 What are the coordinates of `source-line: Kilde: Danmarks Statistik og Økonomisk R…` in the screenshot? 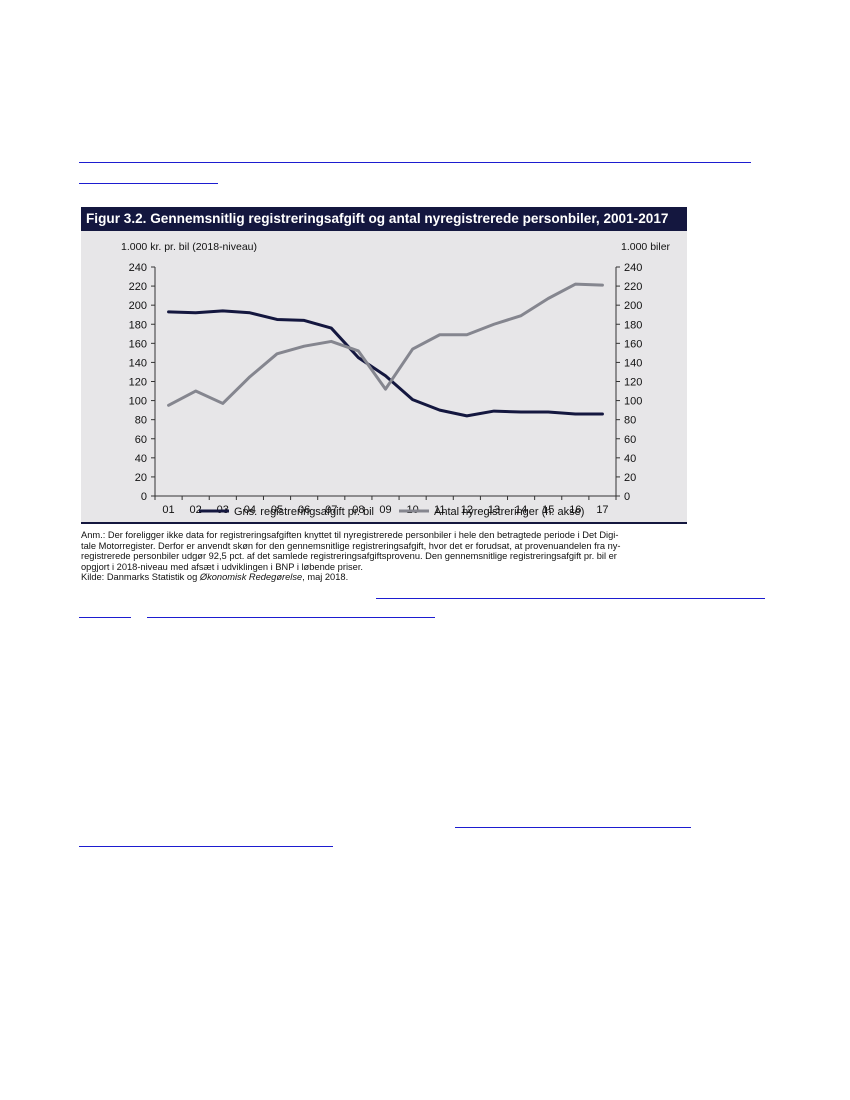 It's located at (384, 577).